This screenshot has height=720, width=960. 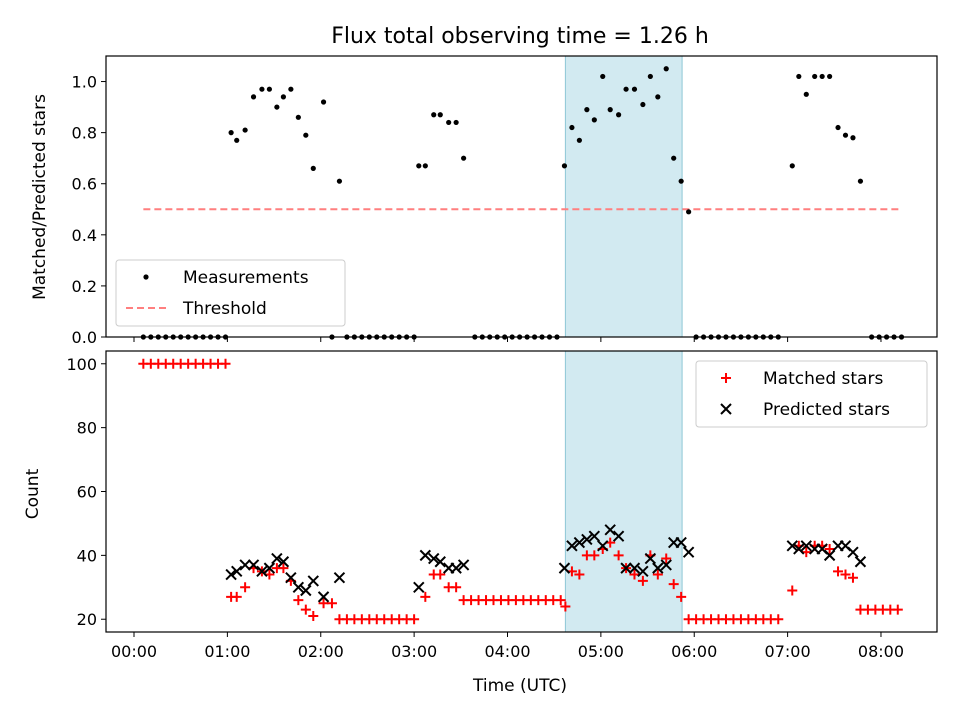 I want to click on x-tick-label: 04:00, so click(x=507, y=651).